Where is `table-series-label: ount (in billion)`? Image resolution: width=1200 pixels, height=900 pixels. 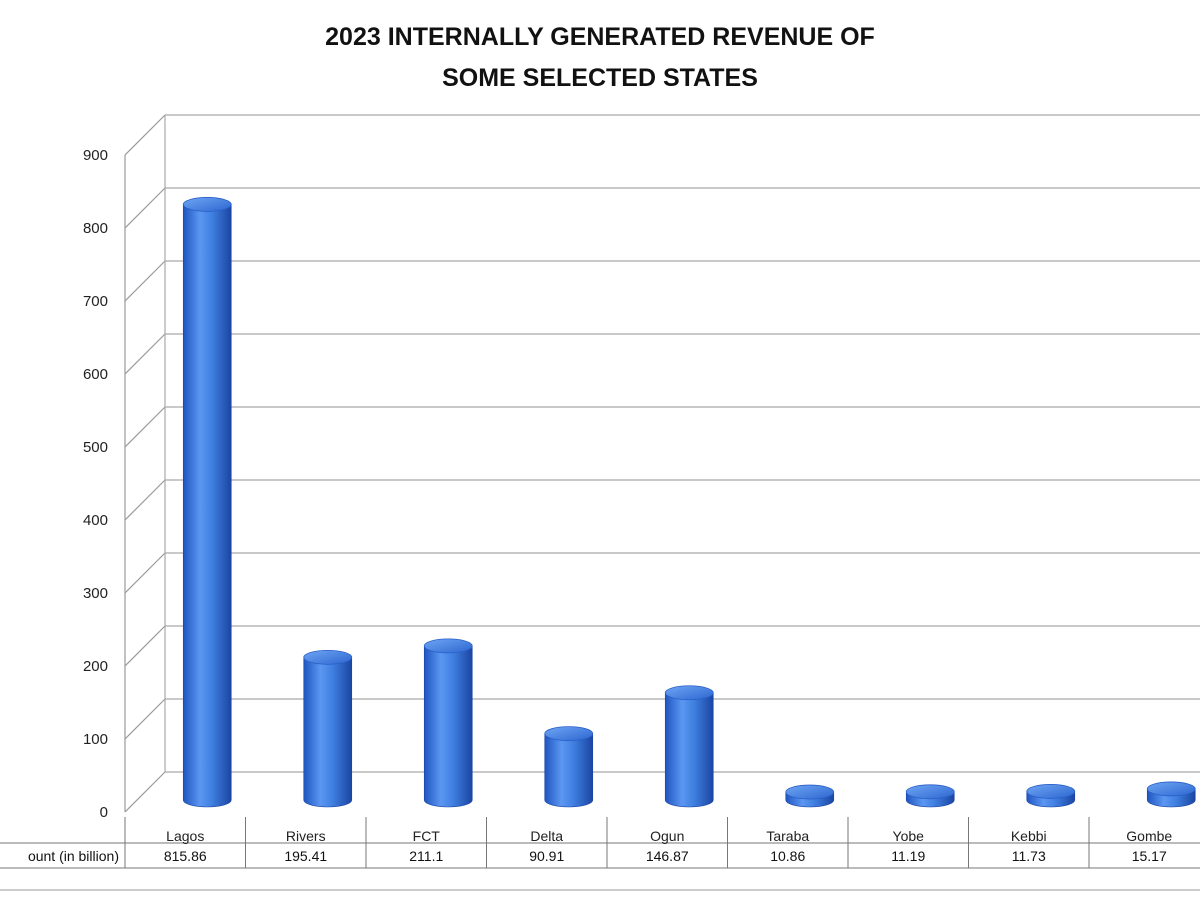
table-series-label: ount (in billion) is located at coordinates (73, 856).